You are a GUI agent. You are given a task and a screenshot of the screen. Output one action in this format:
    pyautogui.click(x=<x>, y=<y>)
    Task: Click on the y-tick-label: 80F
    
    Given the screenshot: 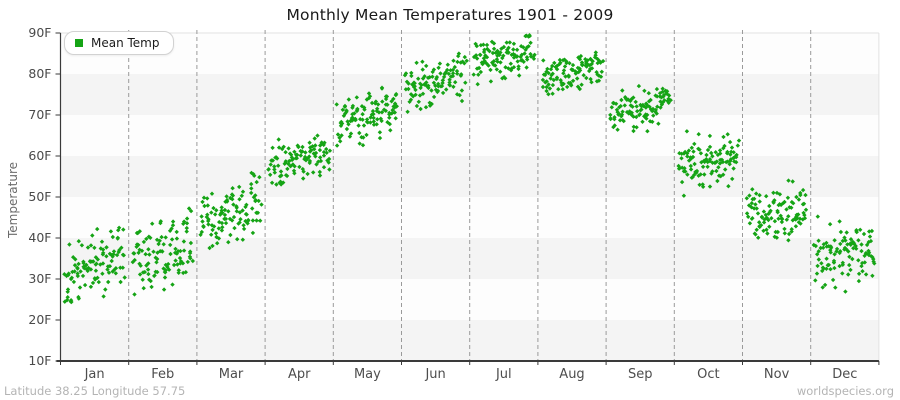 What is the action you would take?
    pyautogui.click(x=39, y=73)
    